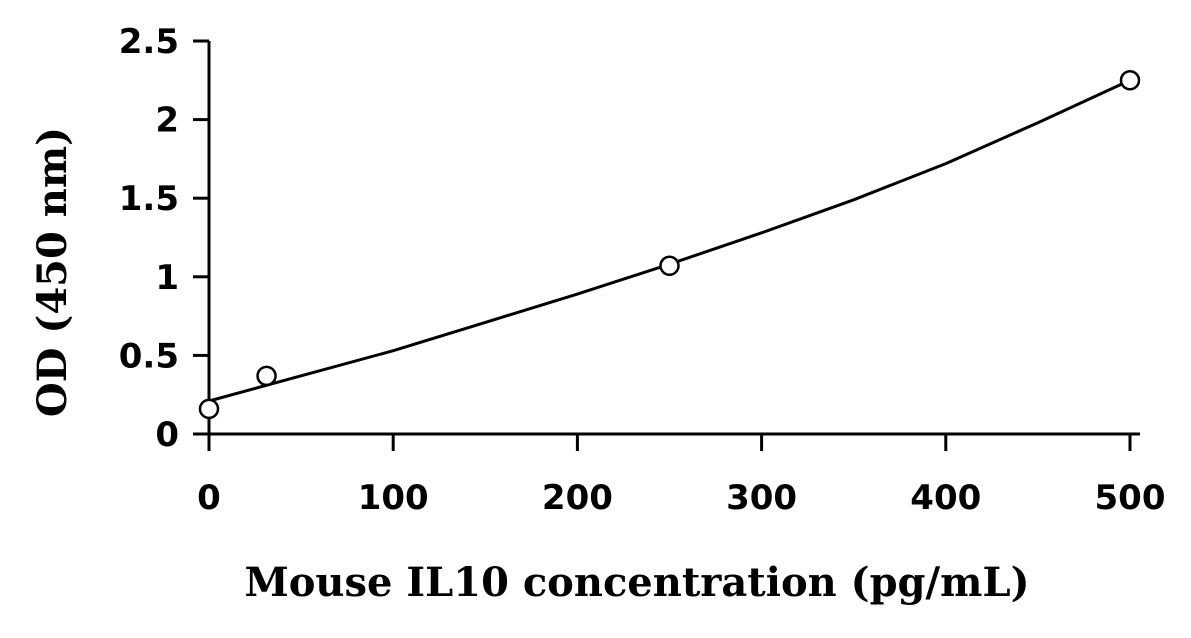 The height and width of the screenshot is (638, 1191). Describe the element at coordinates (167, 435) in the screenshot. I see `y-tick-label: 0` at that location.